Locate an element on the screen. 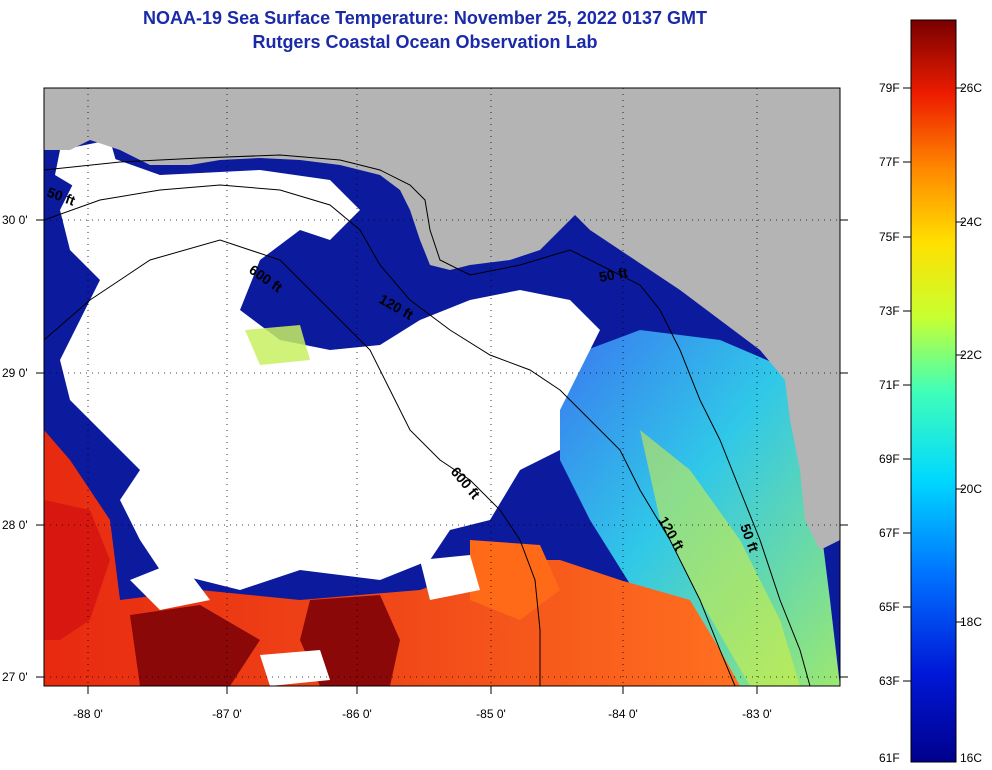 Image resolution: width=992 pixels, height=770 pixels. colorbar-f-label: 61F is located at coordinates (889, 758).